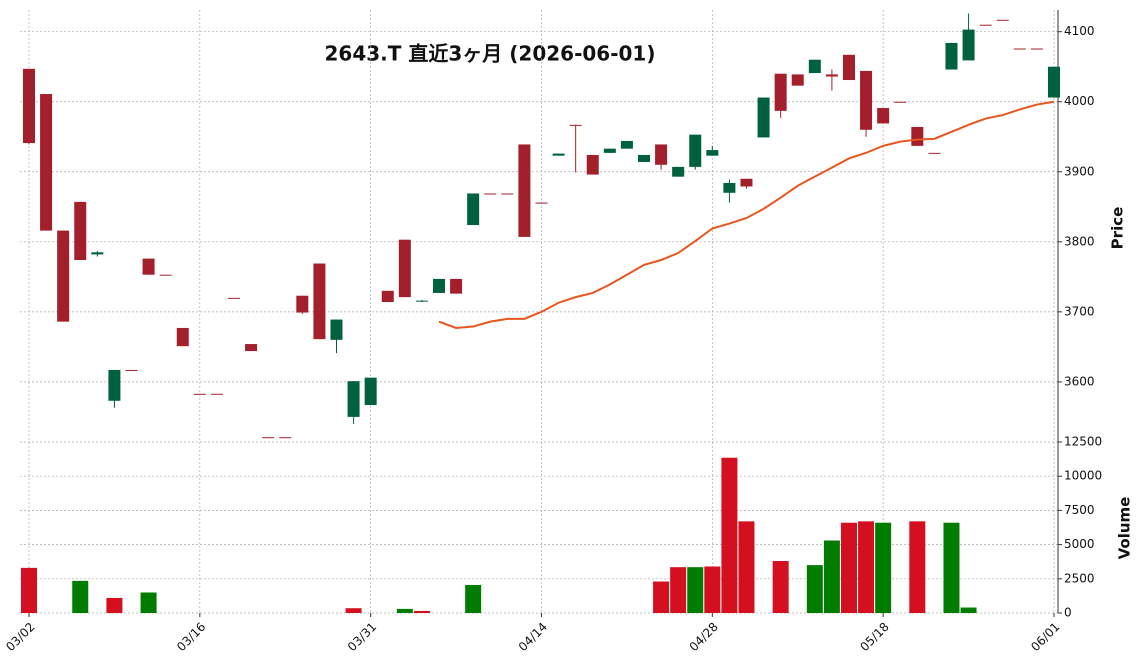 The width and height of the screenshot is (1144, 670). I want to click on x-tick-label: 04/28, so click(704, 637).